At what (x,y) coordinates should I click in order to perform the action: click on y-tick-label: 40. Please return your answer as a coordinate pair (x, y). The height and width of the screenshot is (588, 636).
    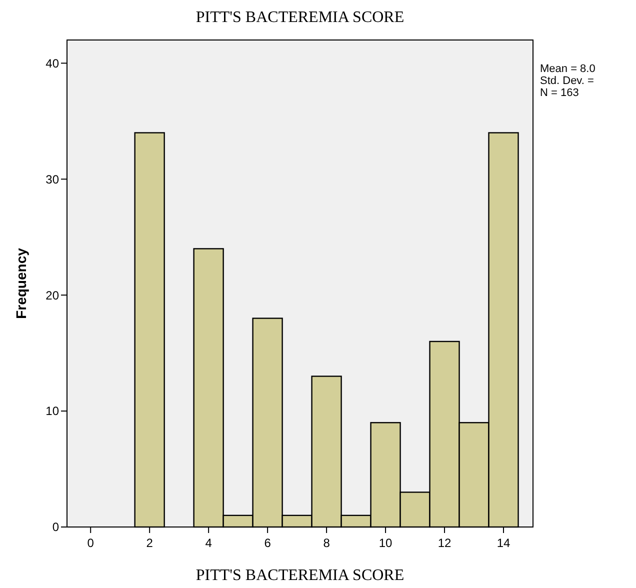
    Looking at the image, I should click on (53, 63).